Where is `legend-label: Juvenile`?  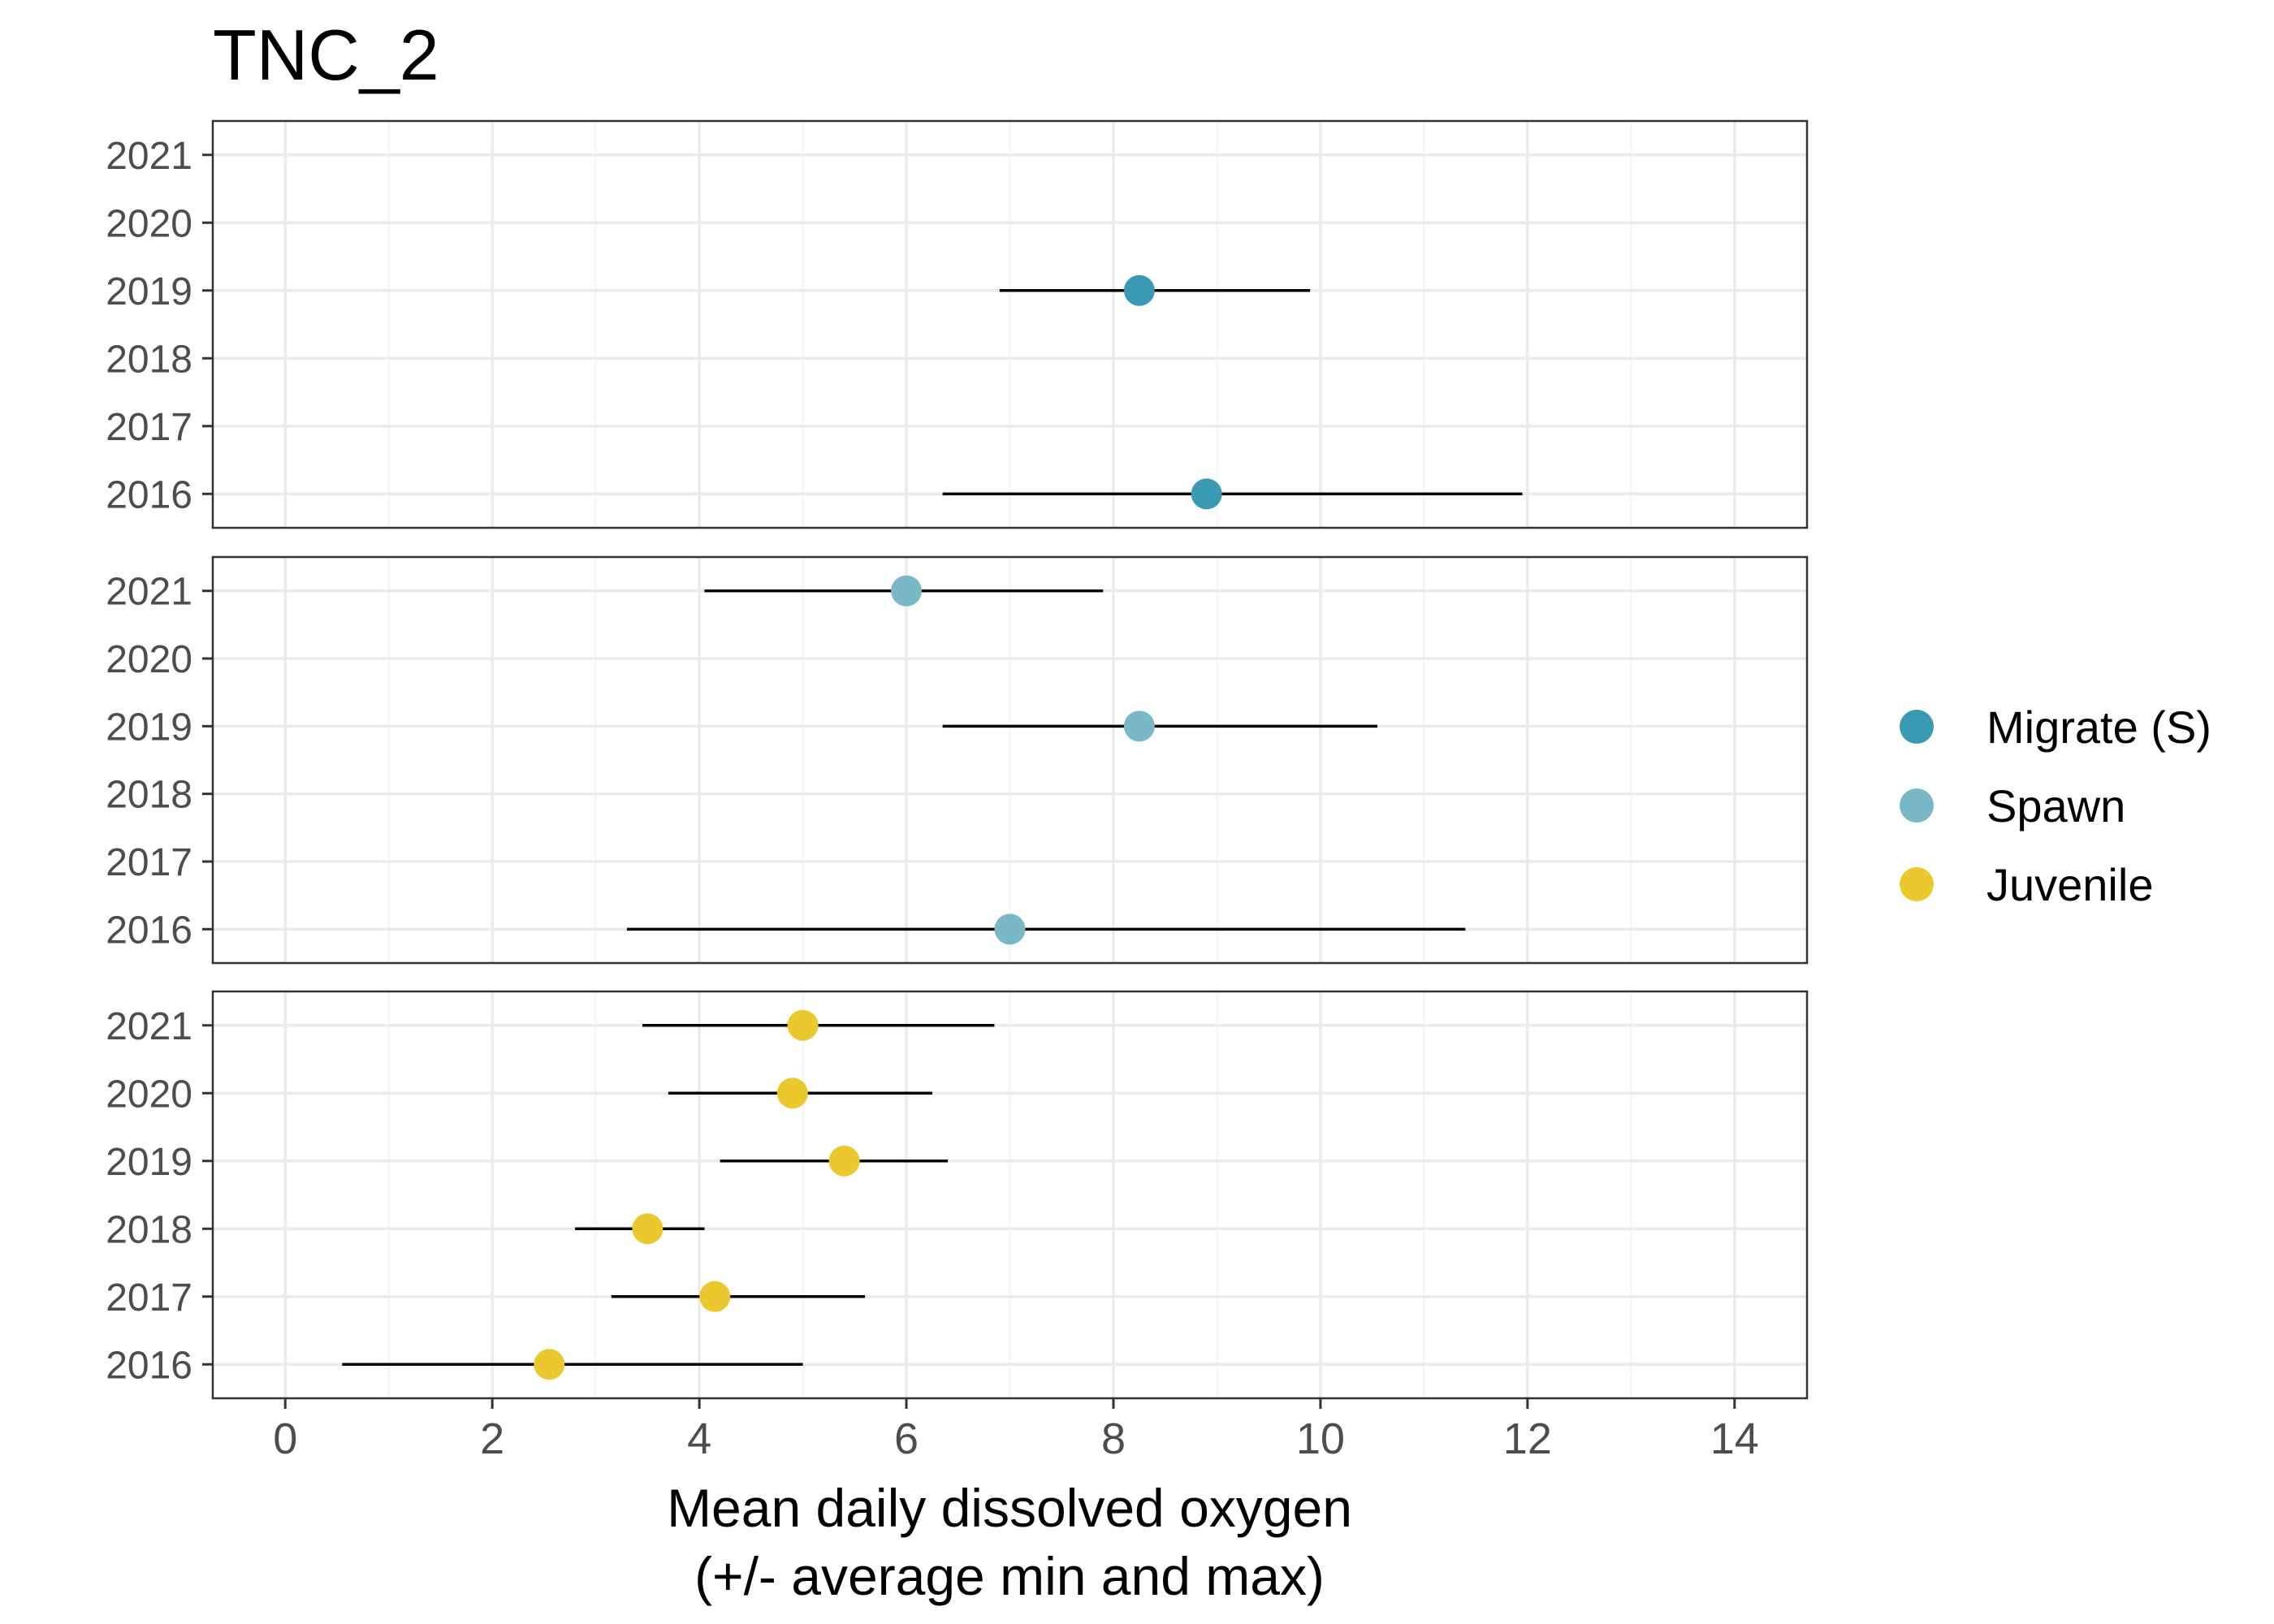
legend-label: Juvenile is located at coordinates (2070, 884).